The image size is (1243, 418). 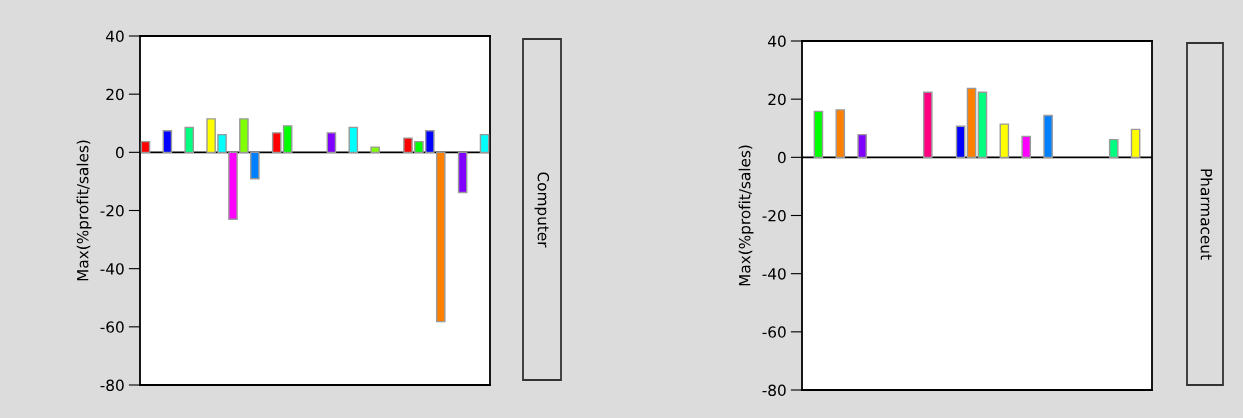 What do you see at coordinates (1206, 214) in the screenshot?
I see `text: Pharmaceut` at bounding box center [1206, 214].